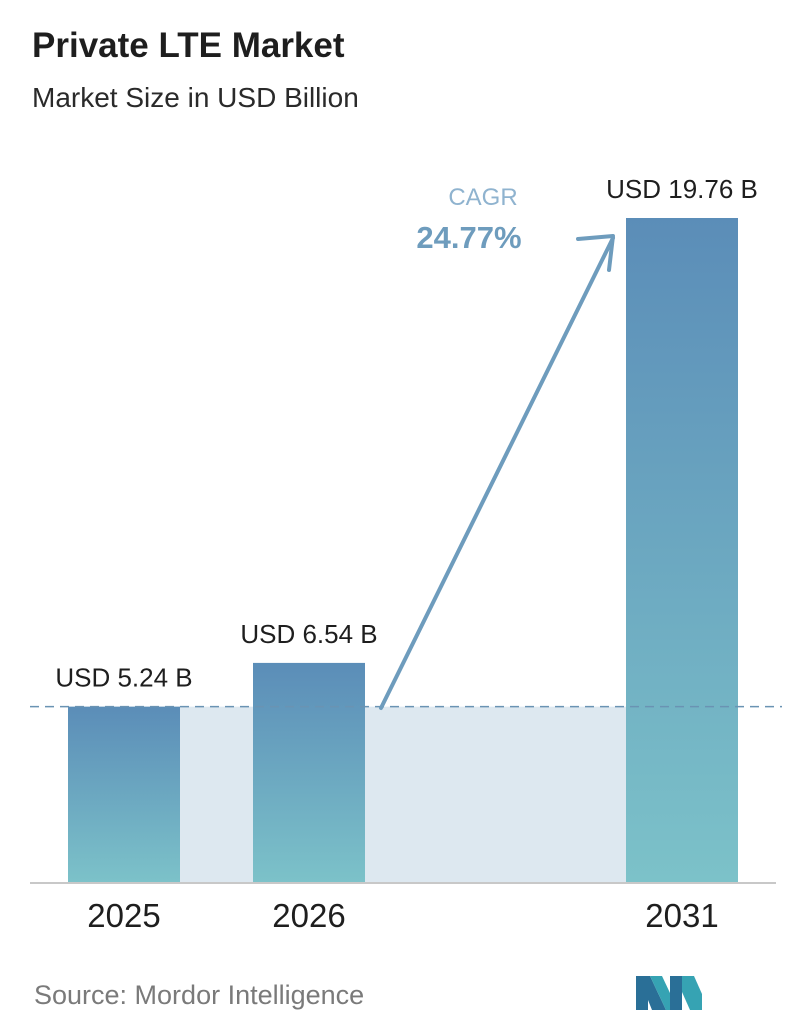  Describe the element at coordinates (195, 97) in the screenshot. I see `chart-subtitle: Market Size in USD Billion` at that location.